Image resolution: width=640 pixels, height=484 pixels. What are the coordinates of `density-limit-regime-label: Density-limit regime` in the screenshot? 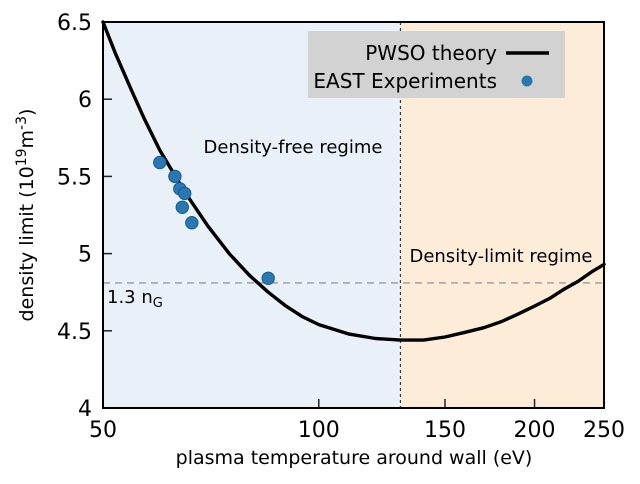 It's located at (500, 256).